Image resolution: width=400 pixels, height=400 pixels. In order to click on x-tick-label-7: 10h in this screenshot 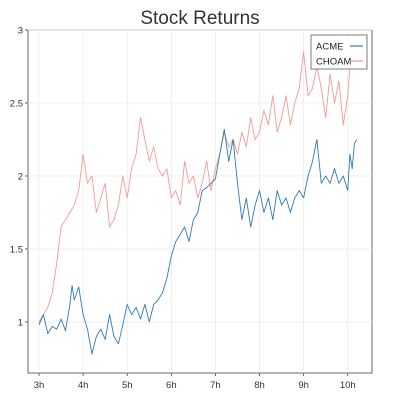, I will do `click(348, 385)`.